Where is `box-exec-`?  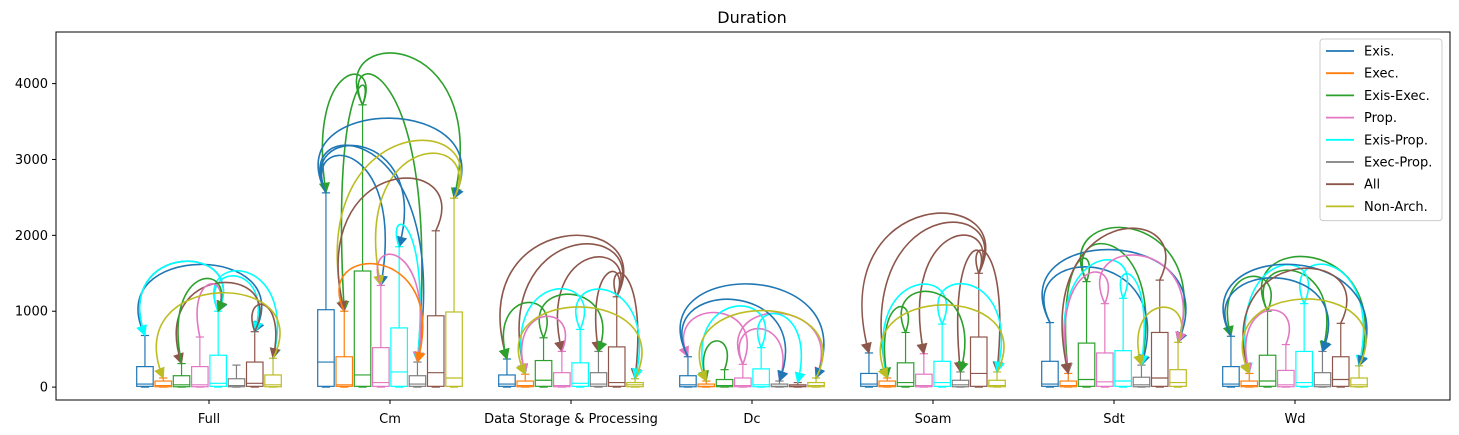 box-exec- is located at coordinates (344, 349).